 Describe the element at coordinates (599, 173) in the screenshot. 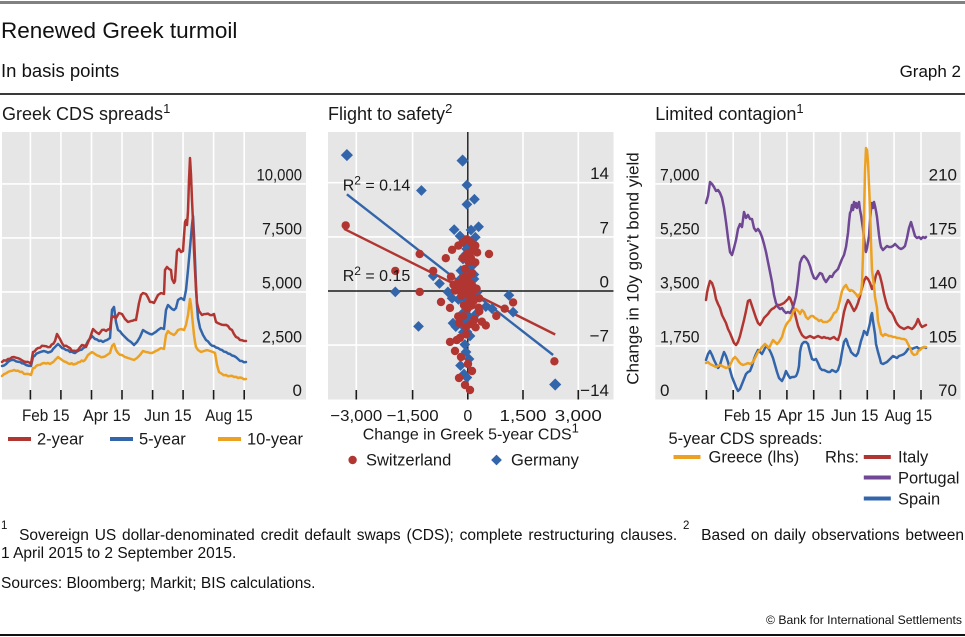

I see `svg-text: 14` at that location.